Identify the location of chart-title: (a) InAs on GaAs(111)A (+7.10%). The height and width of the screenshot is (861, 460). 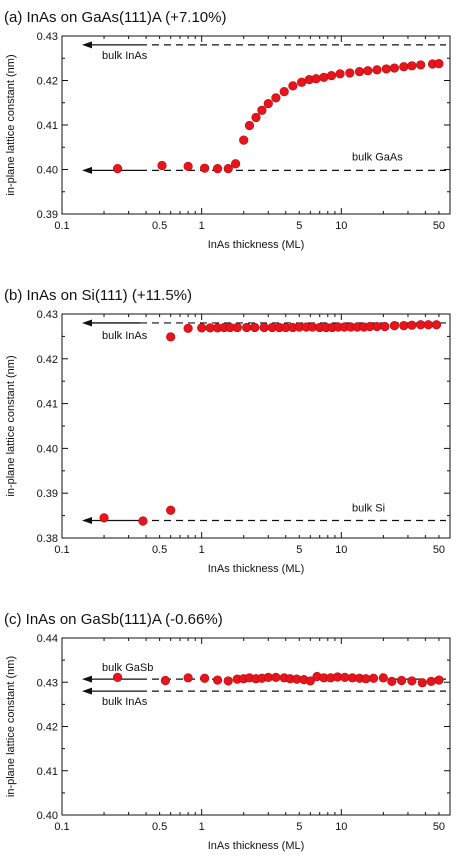
(115, 17).